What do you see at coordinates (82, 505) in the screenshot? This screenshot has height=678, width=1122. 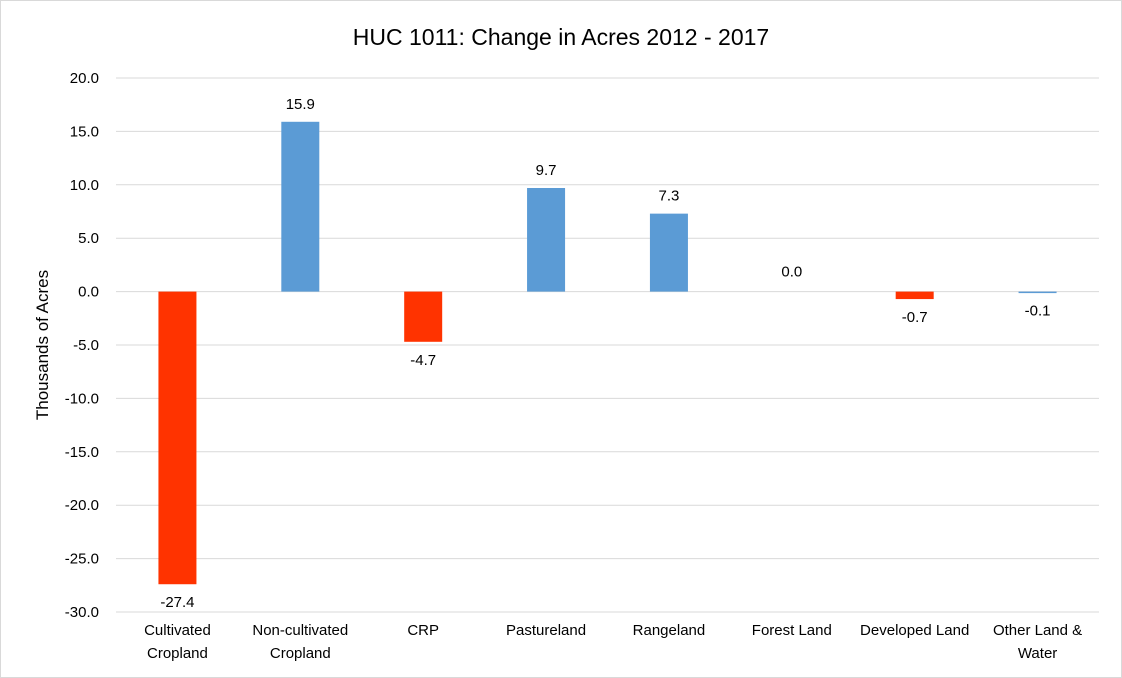 I see `y-tick-label: -20.0` at bounding box center [82, 505].